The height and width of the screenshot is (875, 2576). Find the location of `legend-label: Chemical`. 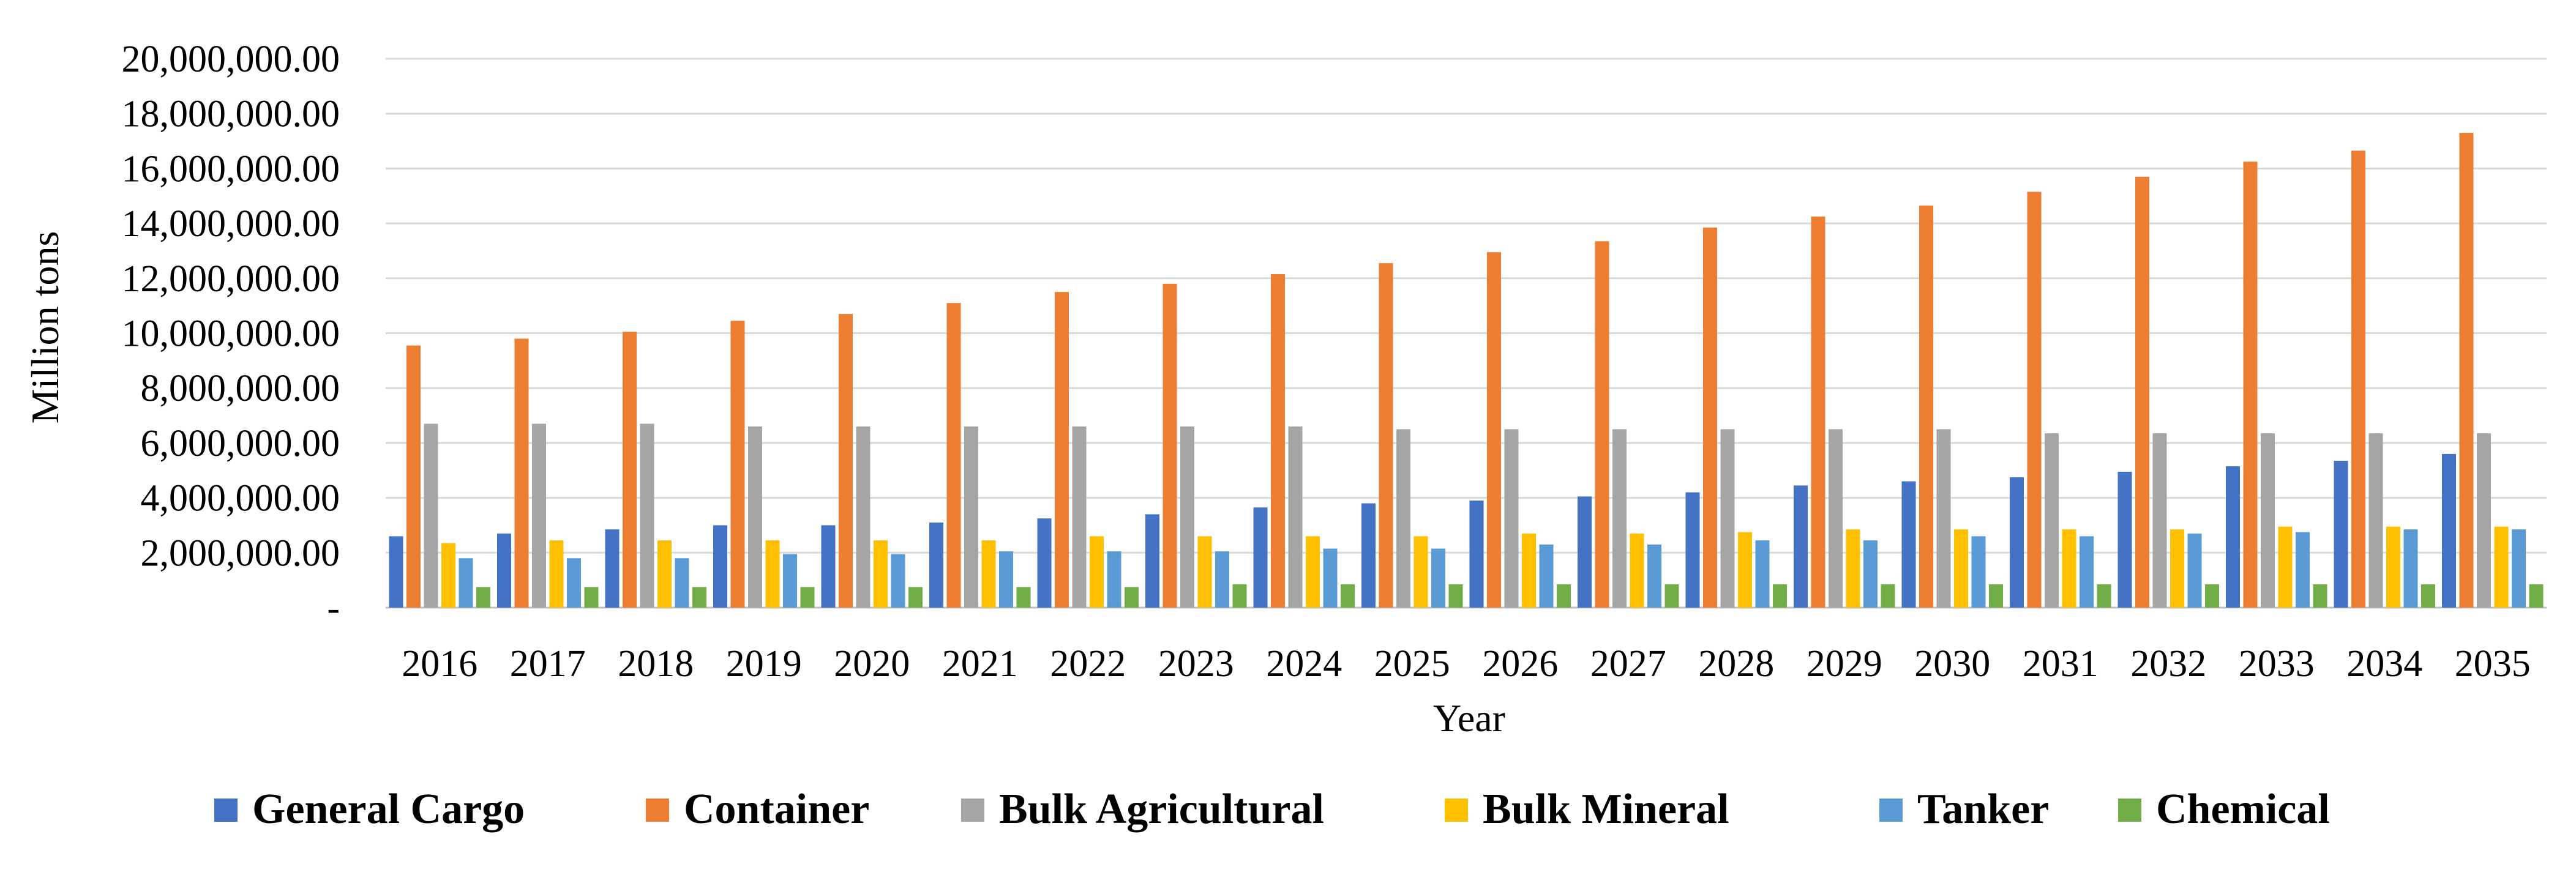

legend-label: Chemical is located at coordinates (2243, 809).